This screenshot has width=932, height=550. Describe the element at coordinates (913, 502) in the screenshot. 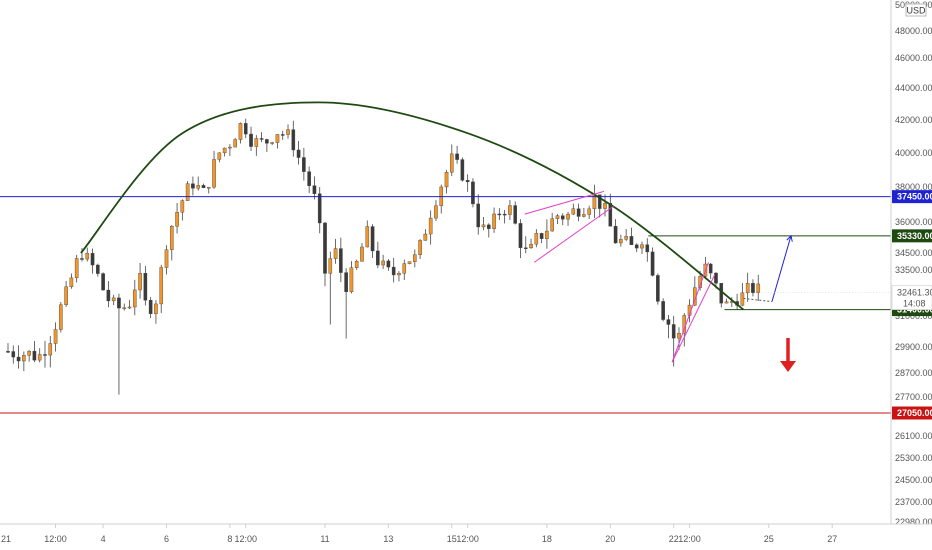

I see `price-tick-label: 23700.00` at that location.